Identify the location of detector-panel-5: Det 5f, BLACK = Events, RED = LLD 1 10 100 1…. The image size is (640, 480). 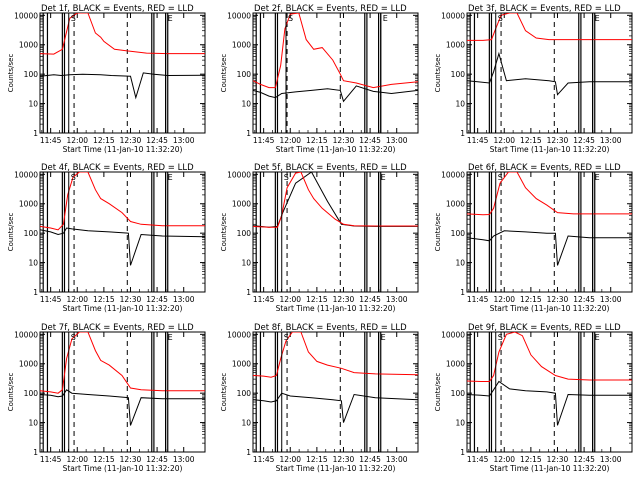
(319, 238).